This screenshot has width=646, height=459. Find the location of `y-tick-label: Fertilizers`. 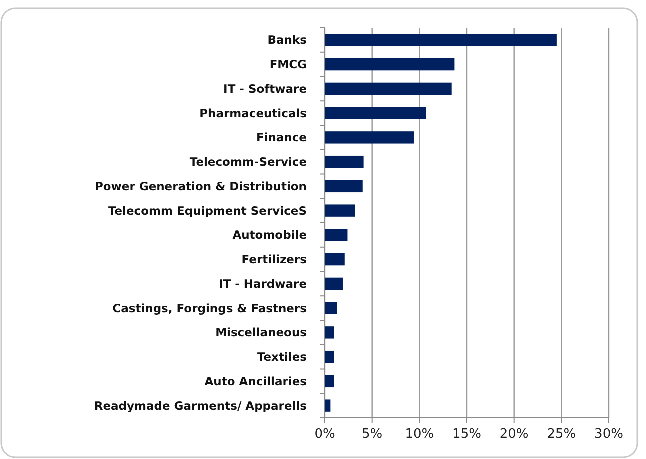

y-tick-label: Fertilizers is located at coordinates (275, 259).